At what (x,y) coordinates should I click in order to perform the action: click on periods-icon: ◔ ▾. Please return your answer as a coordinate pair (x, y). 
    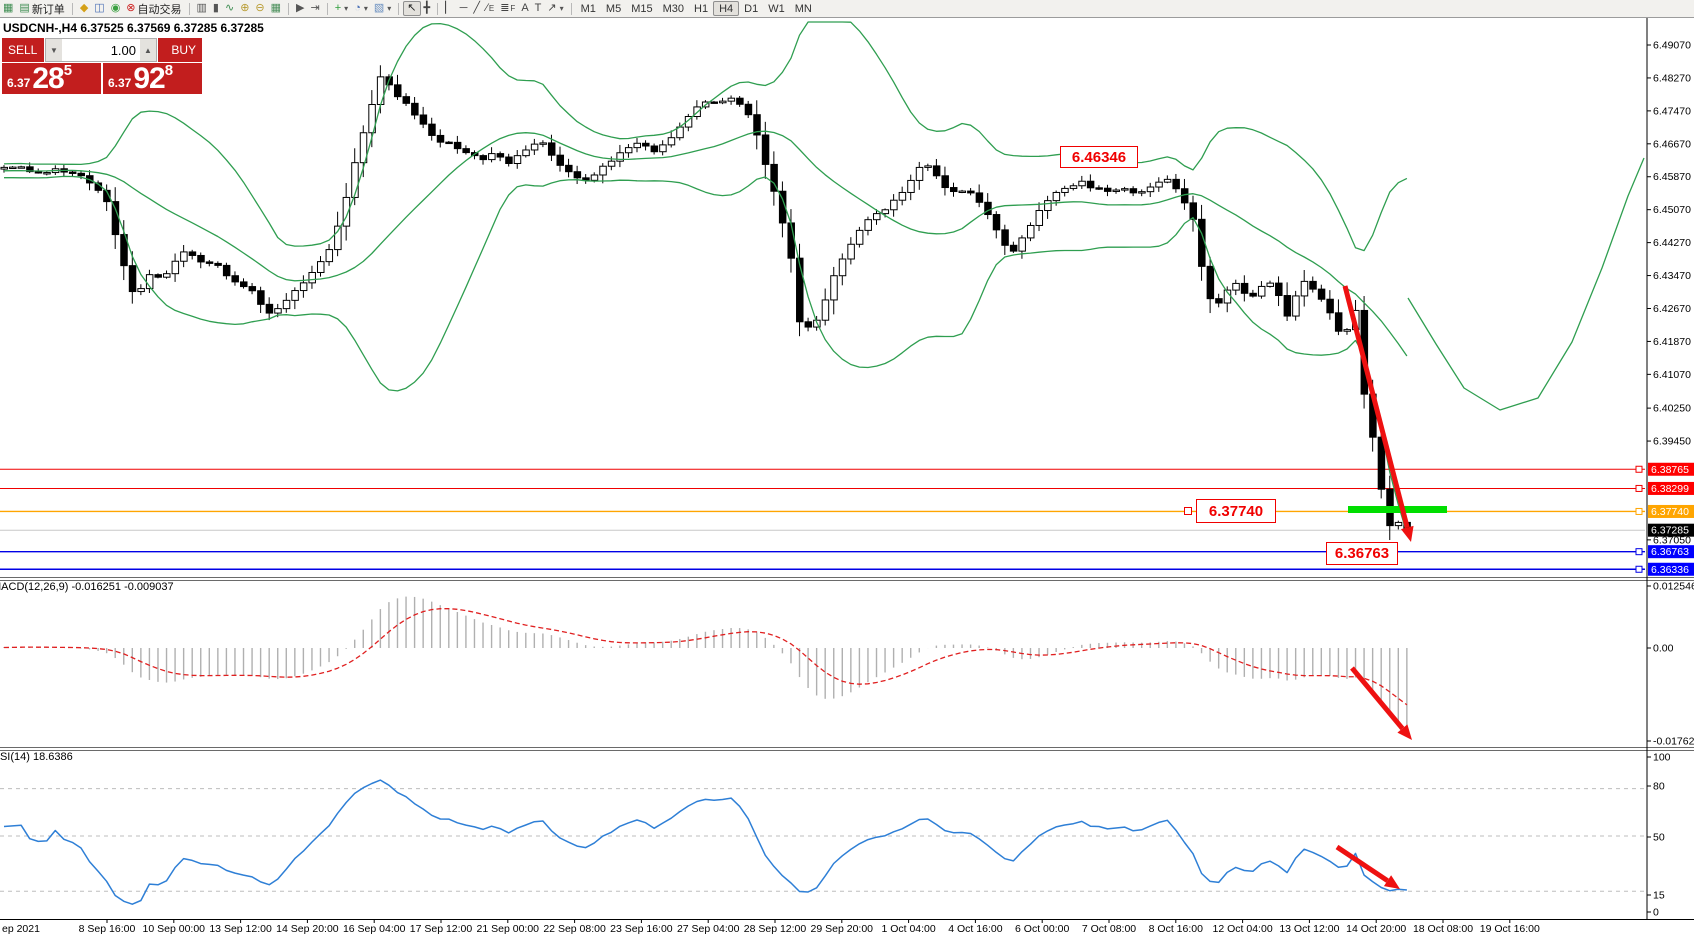
    Looking at the image, I should click on (361, 8).